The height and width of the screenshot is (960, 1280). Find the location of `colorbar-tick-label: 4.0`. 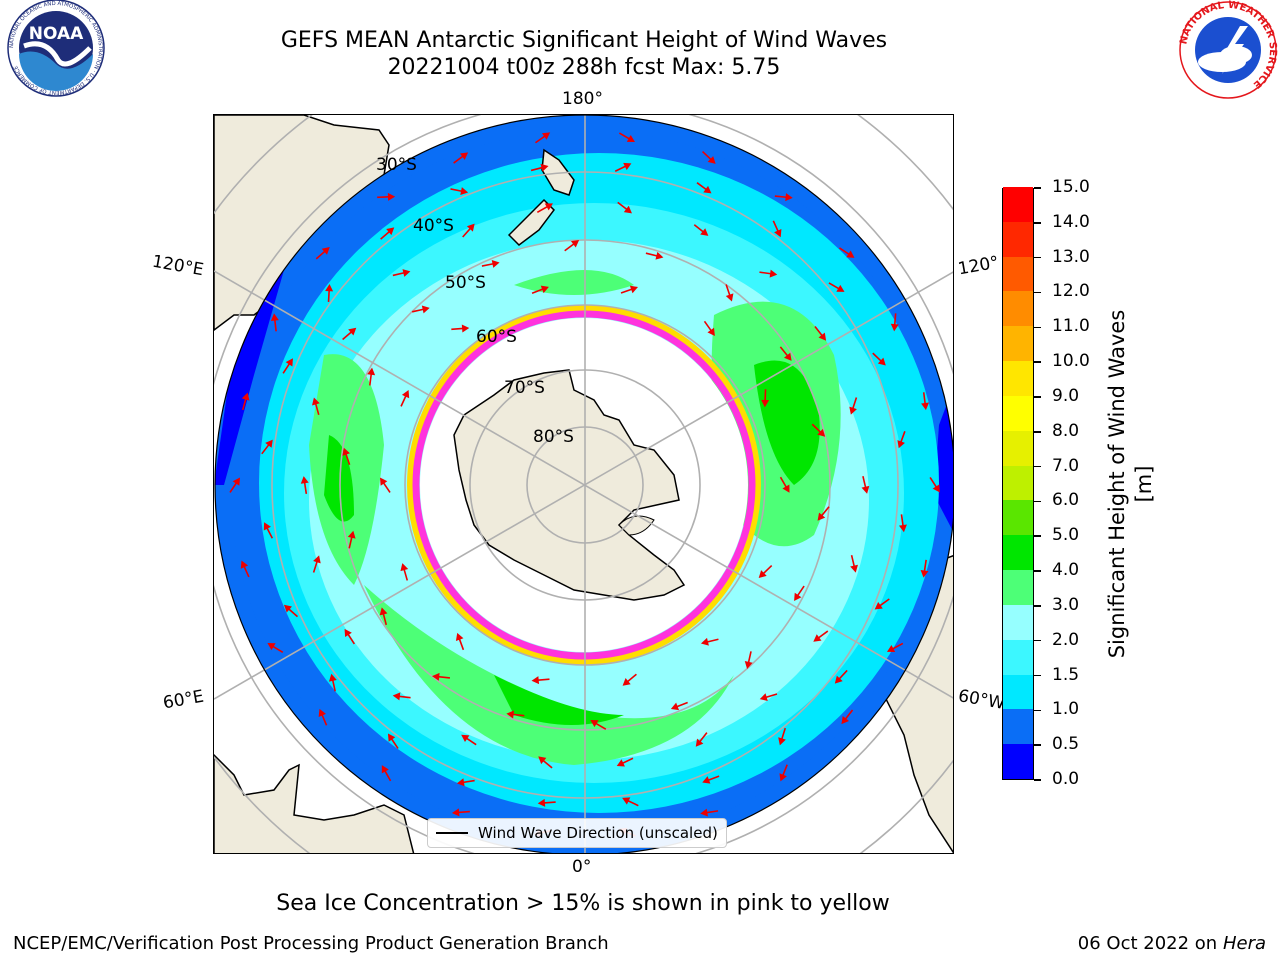

colorbar-tick-label: 4.0 is located at coordinates (1066, 570).